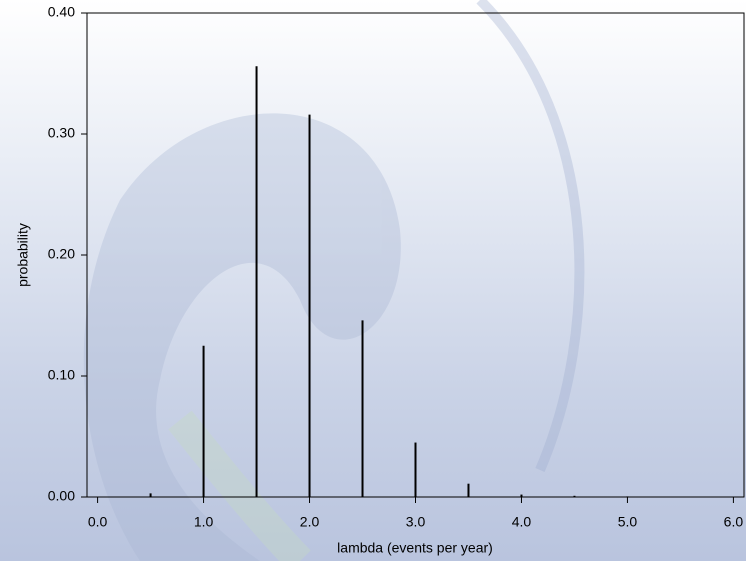 The image size is (746, 561). Describe the element at coordinates (61, 496) in the screenshot. I see `y-tick-label: 0.00` at that location.